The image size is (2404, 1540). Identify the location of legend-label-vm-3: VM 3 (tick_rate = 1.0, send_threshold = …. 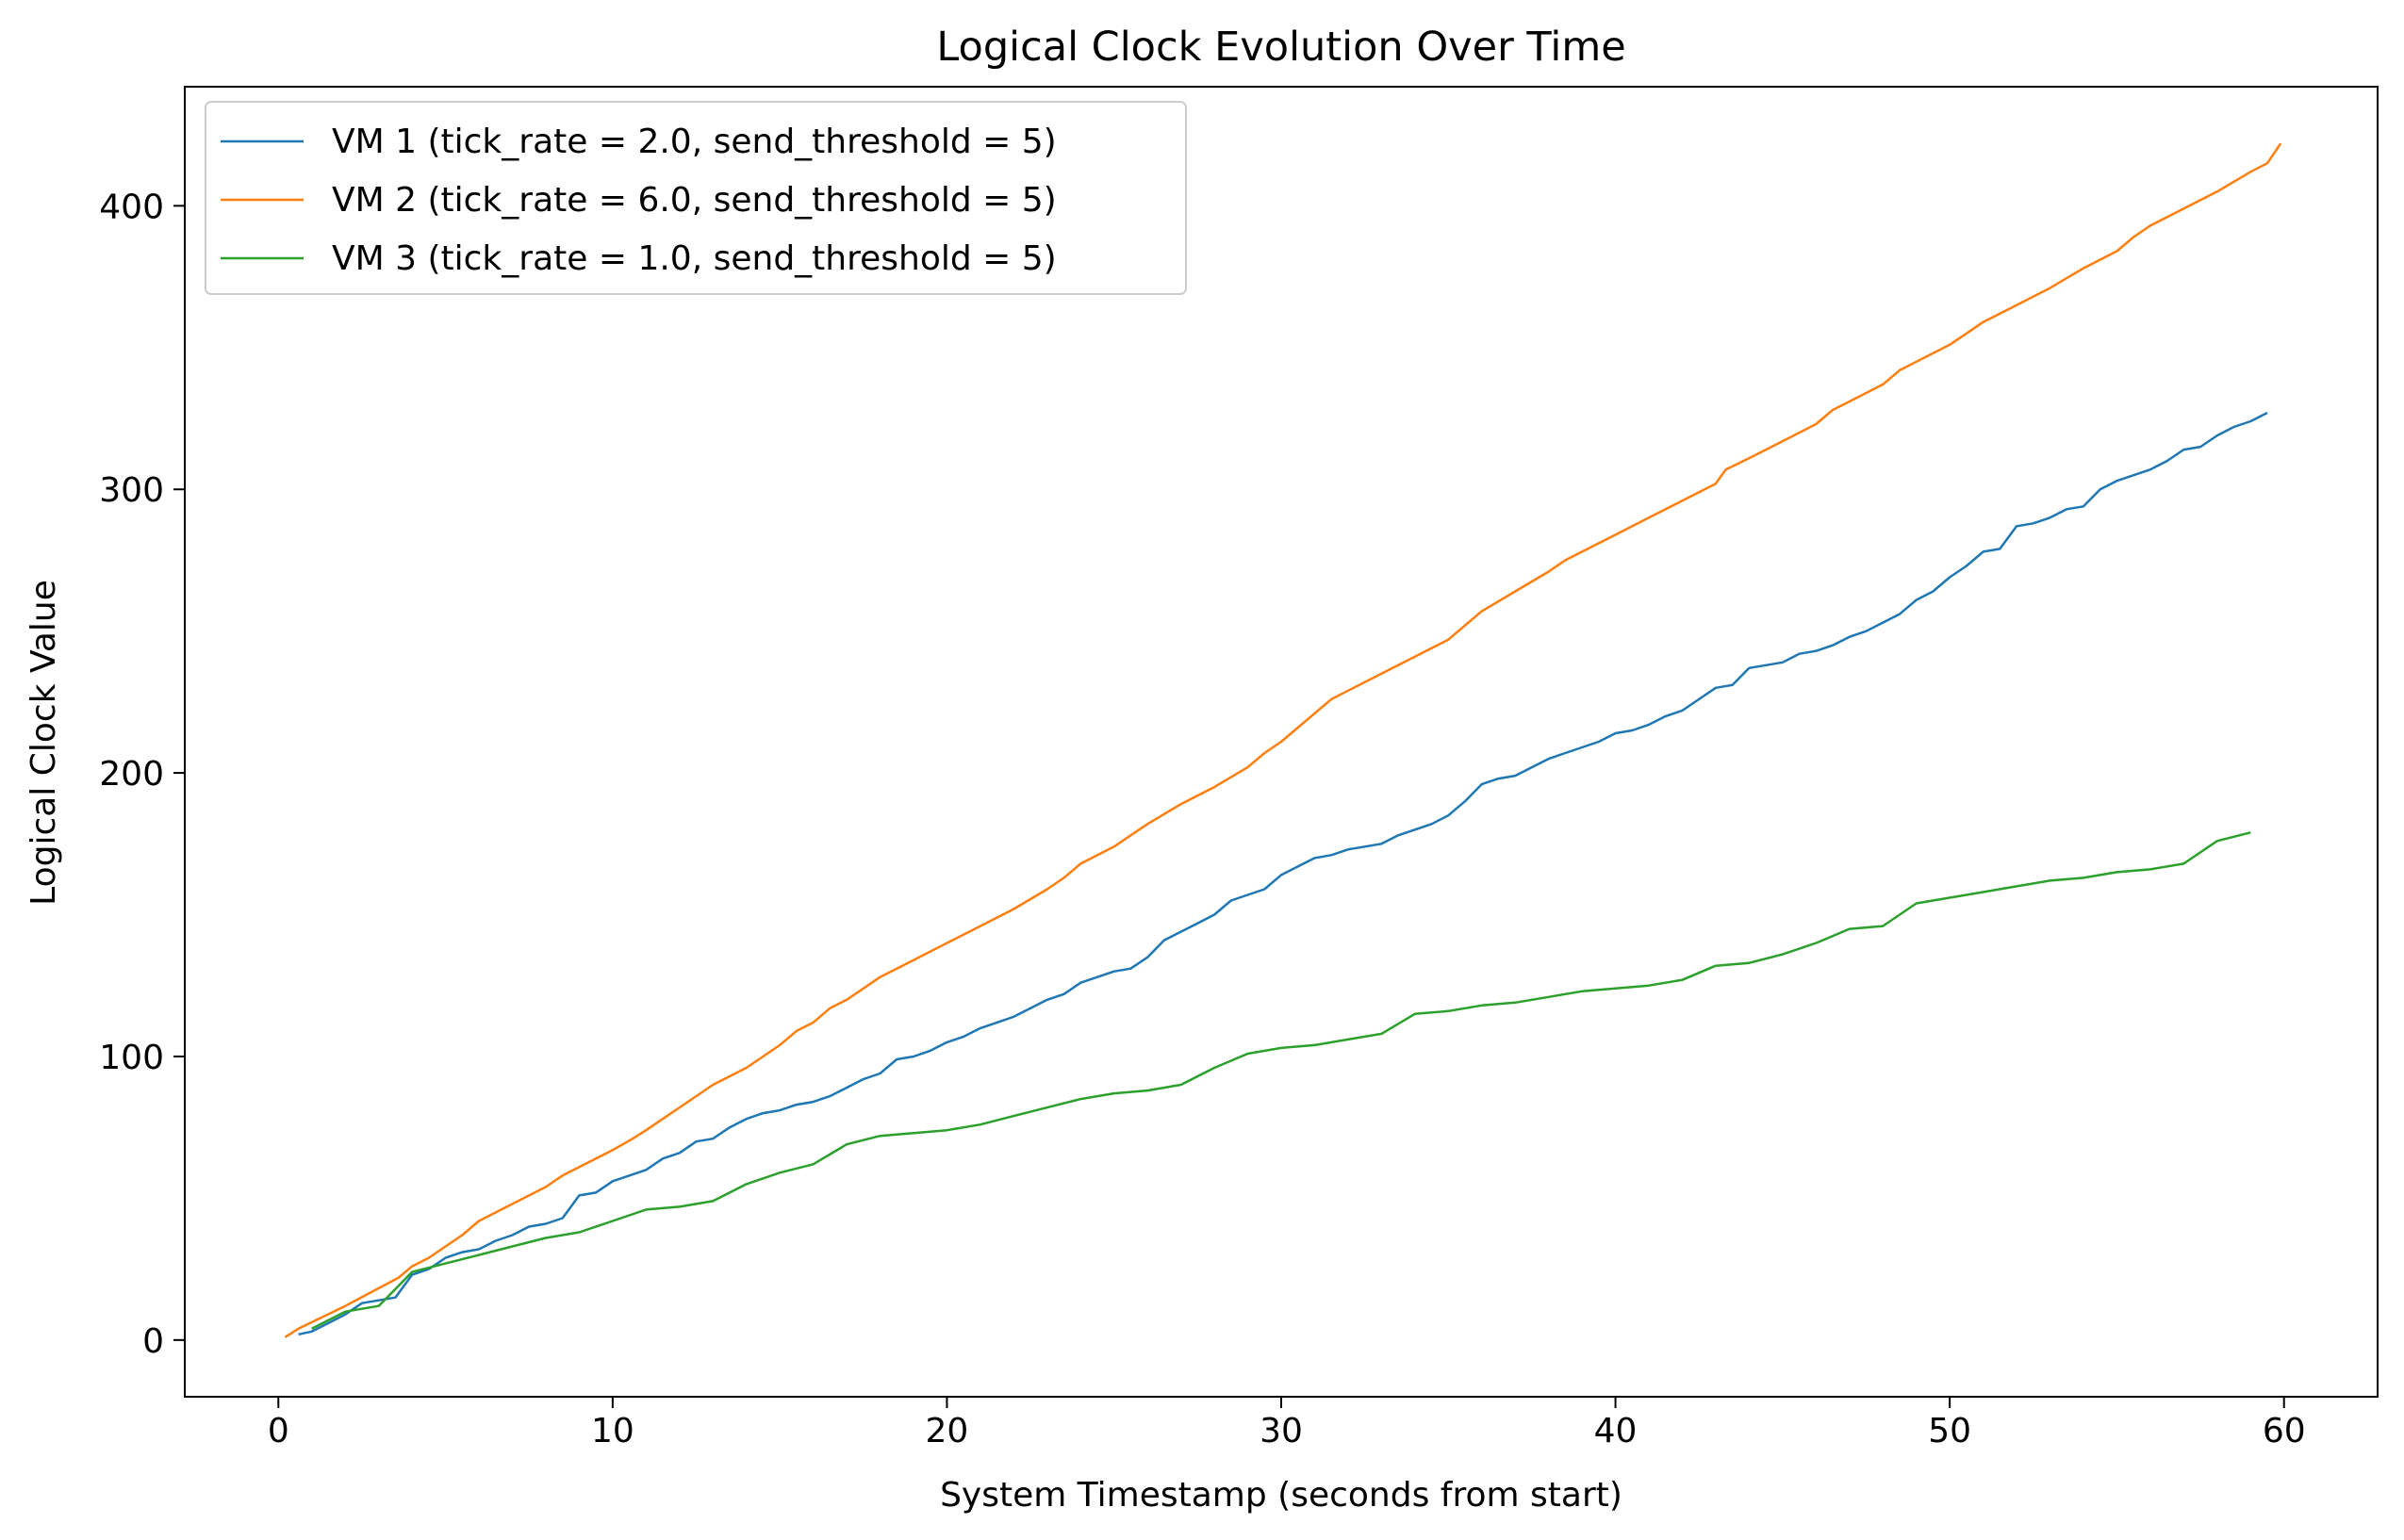
(694, 258).